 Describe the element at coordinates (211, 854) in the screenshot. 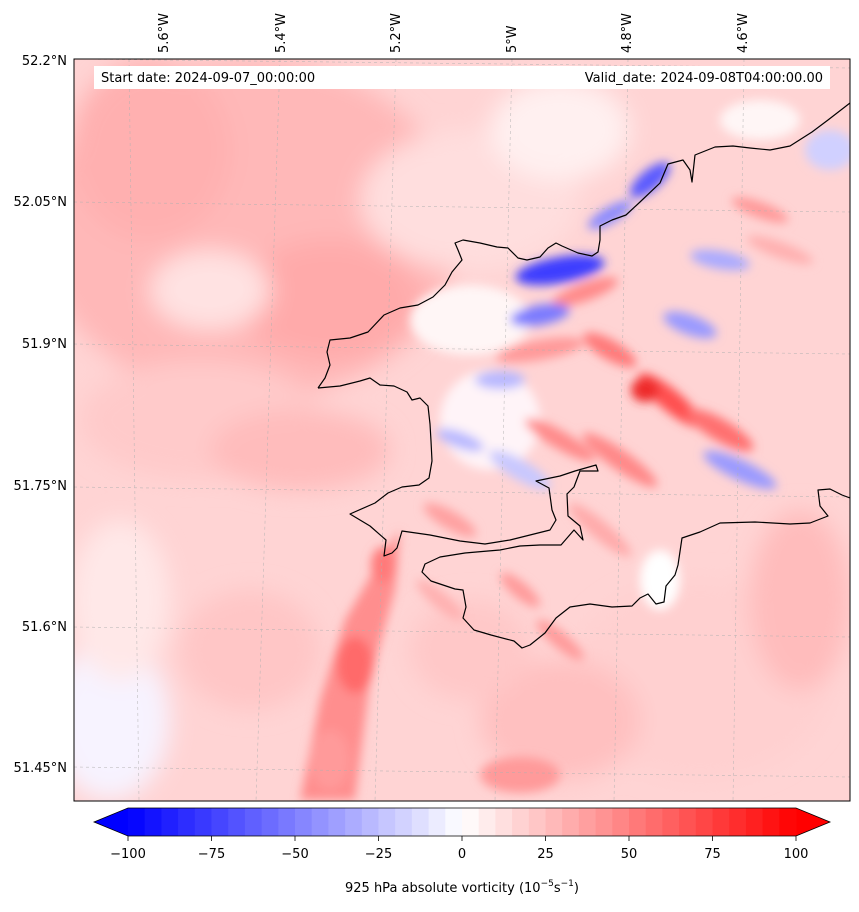

I see `colorbar-tick-label: −75` at that location.